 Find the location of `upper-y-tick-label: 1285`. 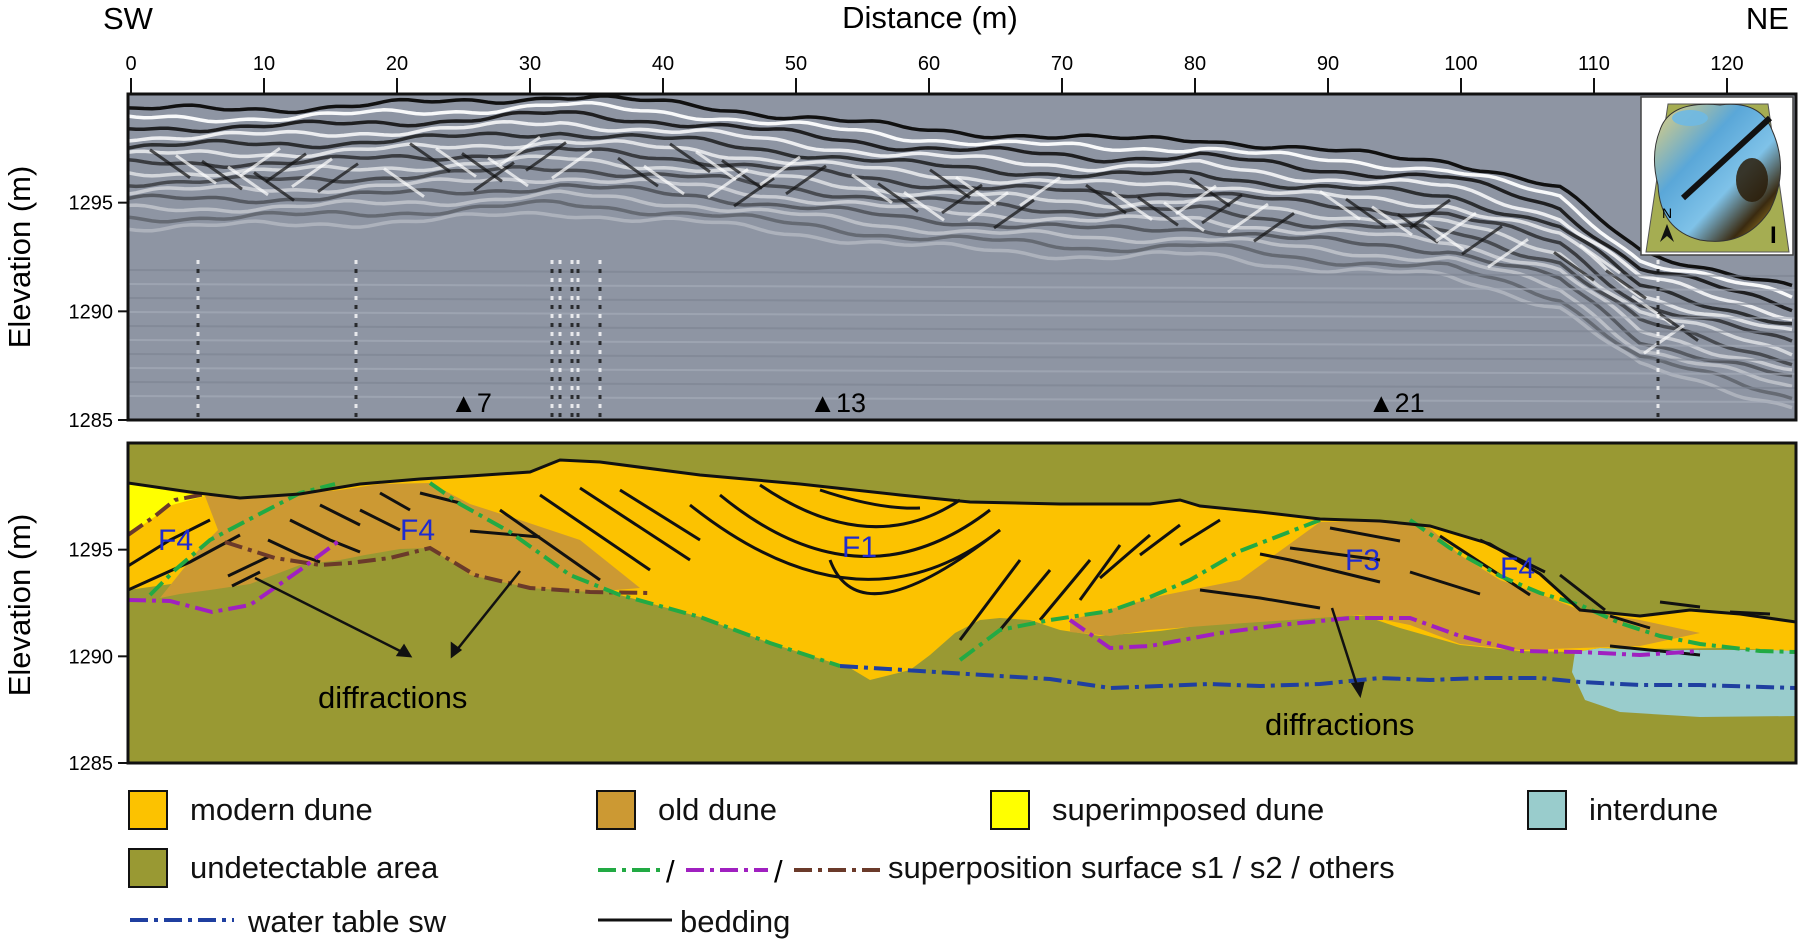

upper-y-tick-label: 1285 is located at coordinates (91, 421).